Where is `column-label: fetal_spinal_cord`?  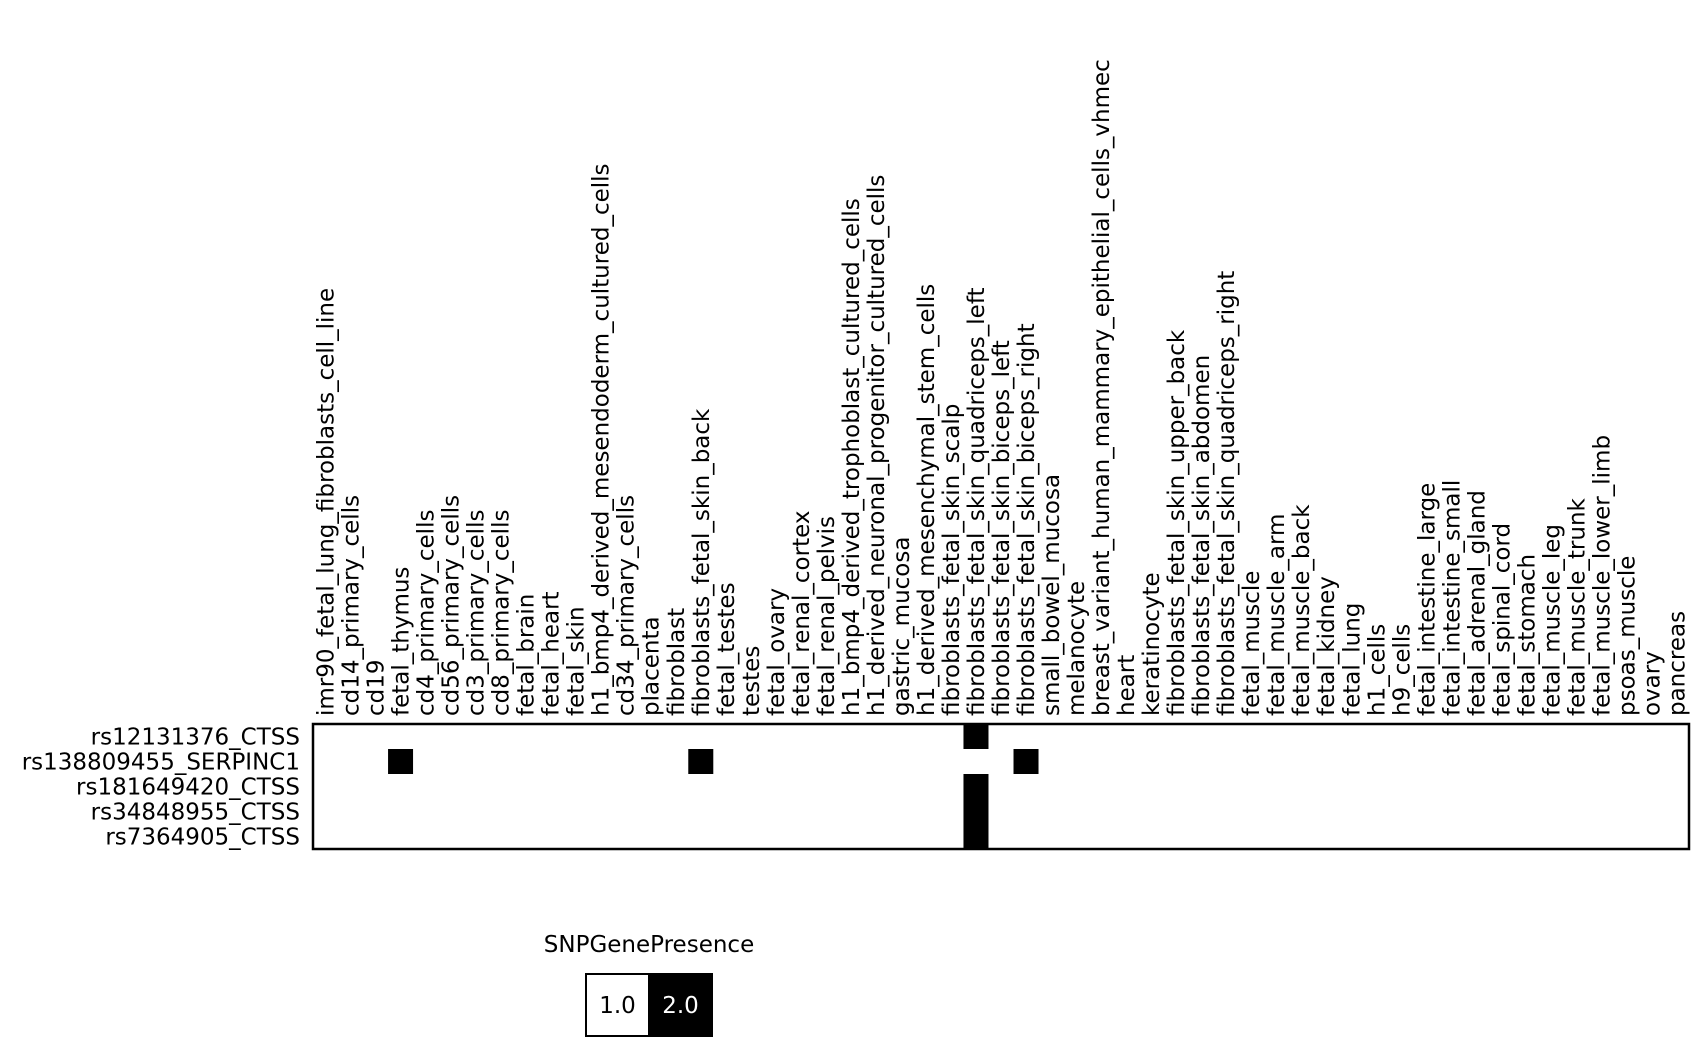
column-label: fetal_spinal_cord is located at coordinates (1502, 619).